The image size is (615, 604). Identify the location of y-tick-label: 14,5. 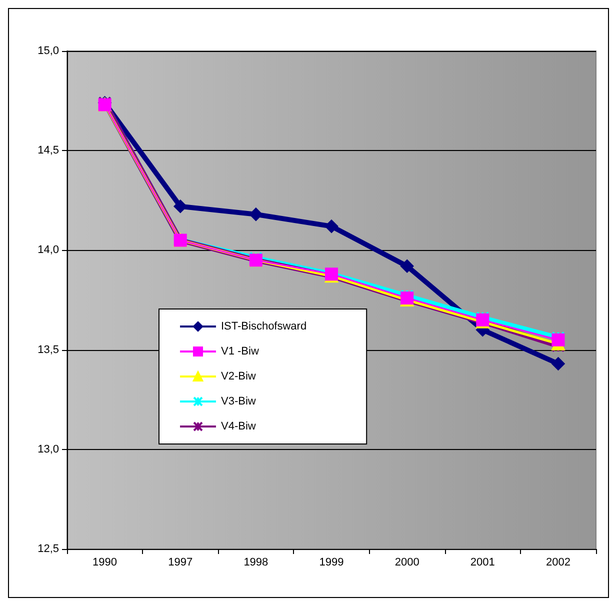
(48, 150).